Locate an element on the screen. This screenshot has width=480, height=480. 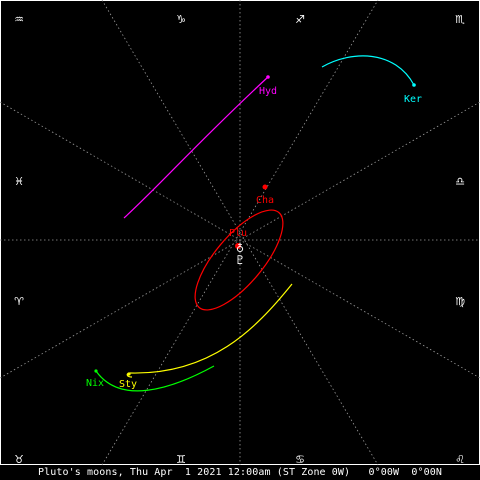
aquarius-icon: ♒ is located at coordinates (19, 19).